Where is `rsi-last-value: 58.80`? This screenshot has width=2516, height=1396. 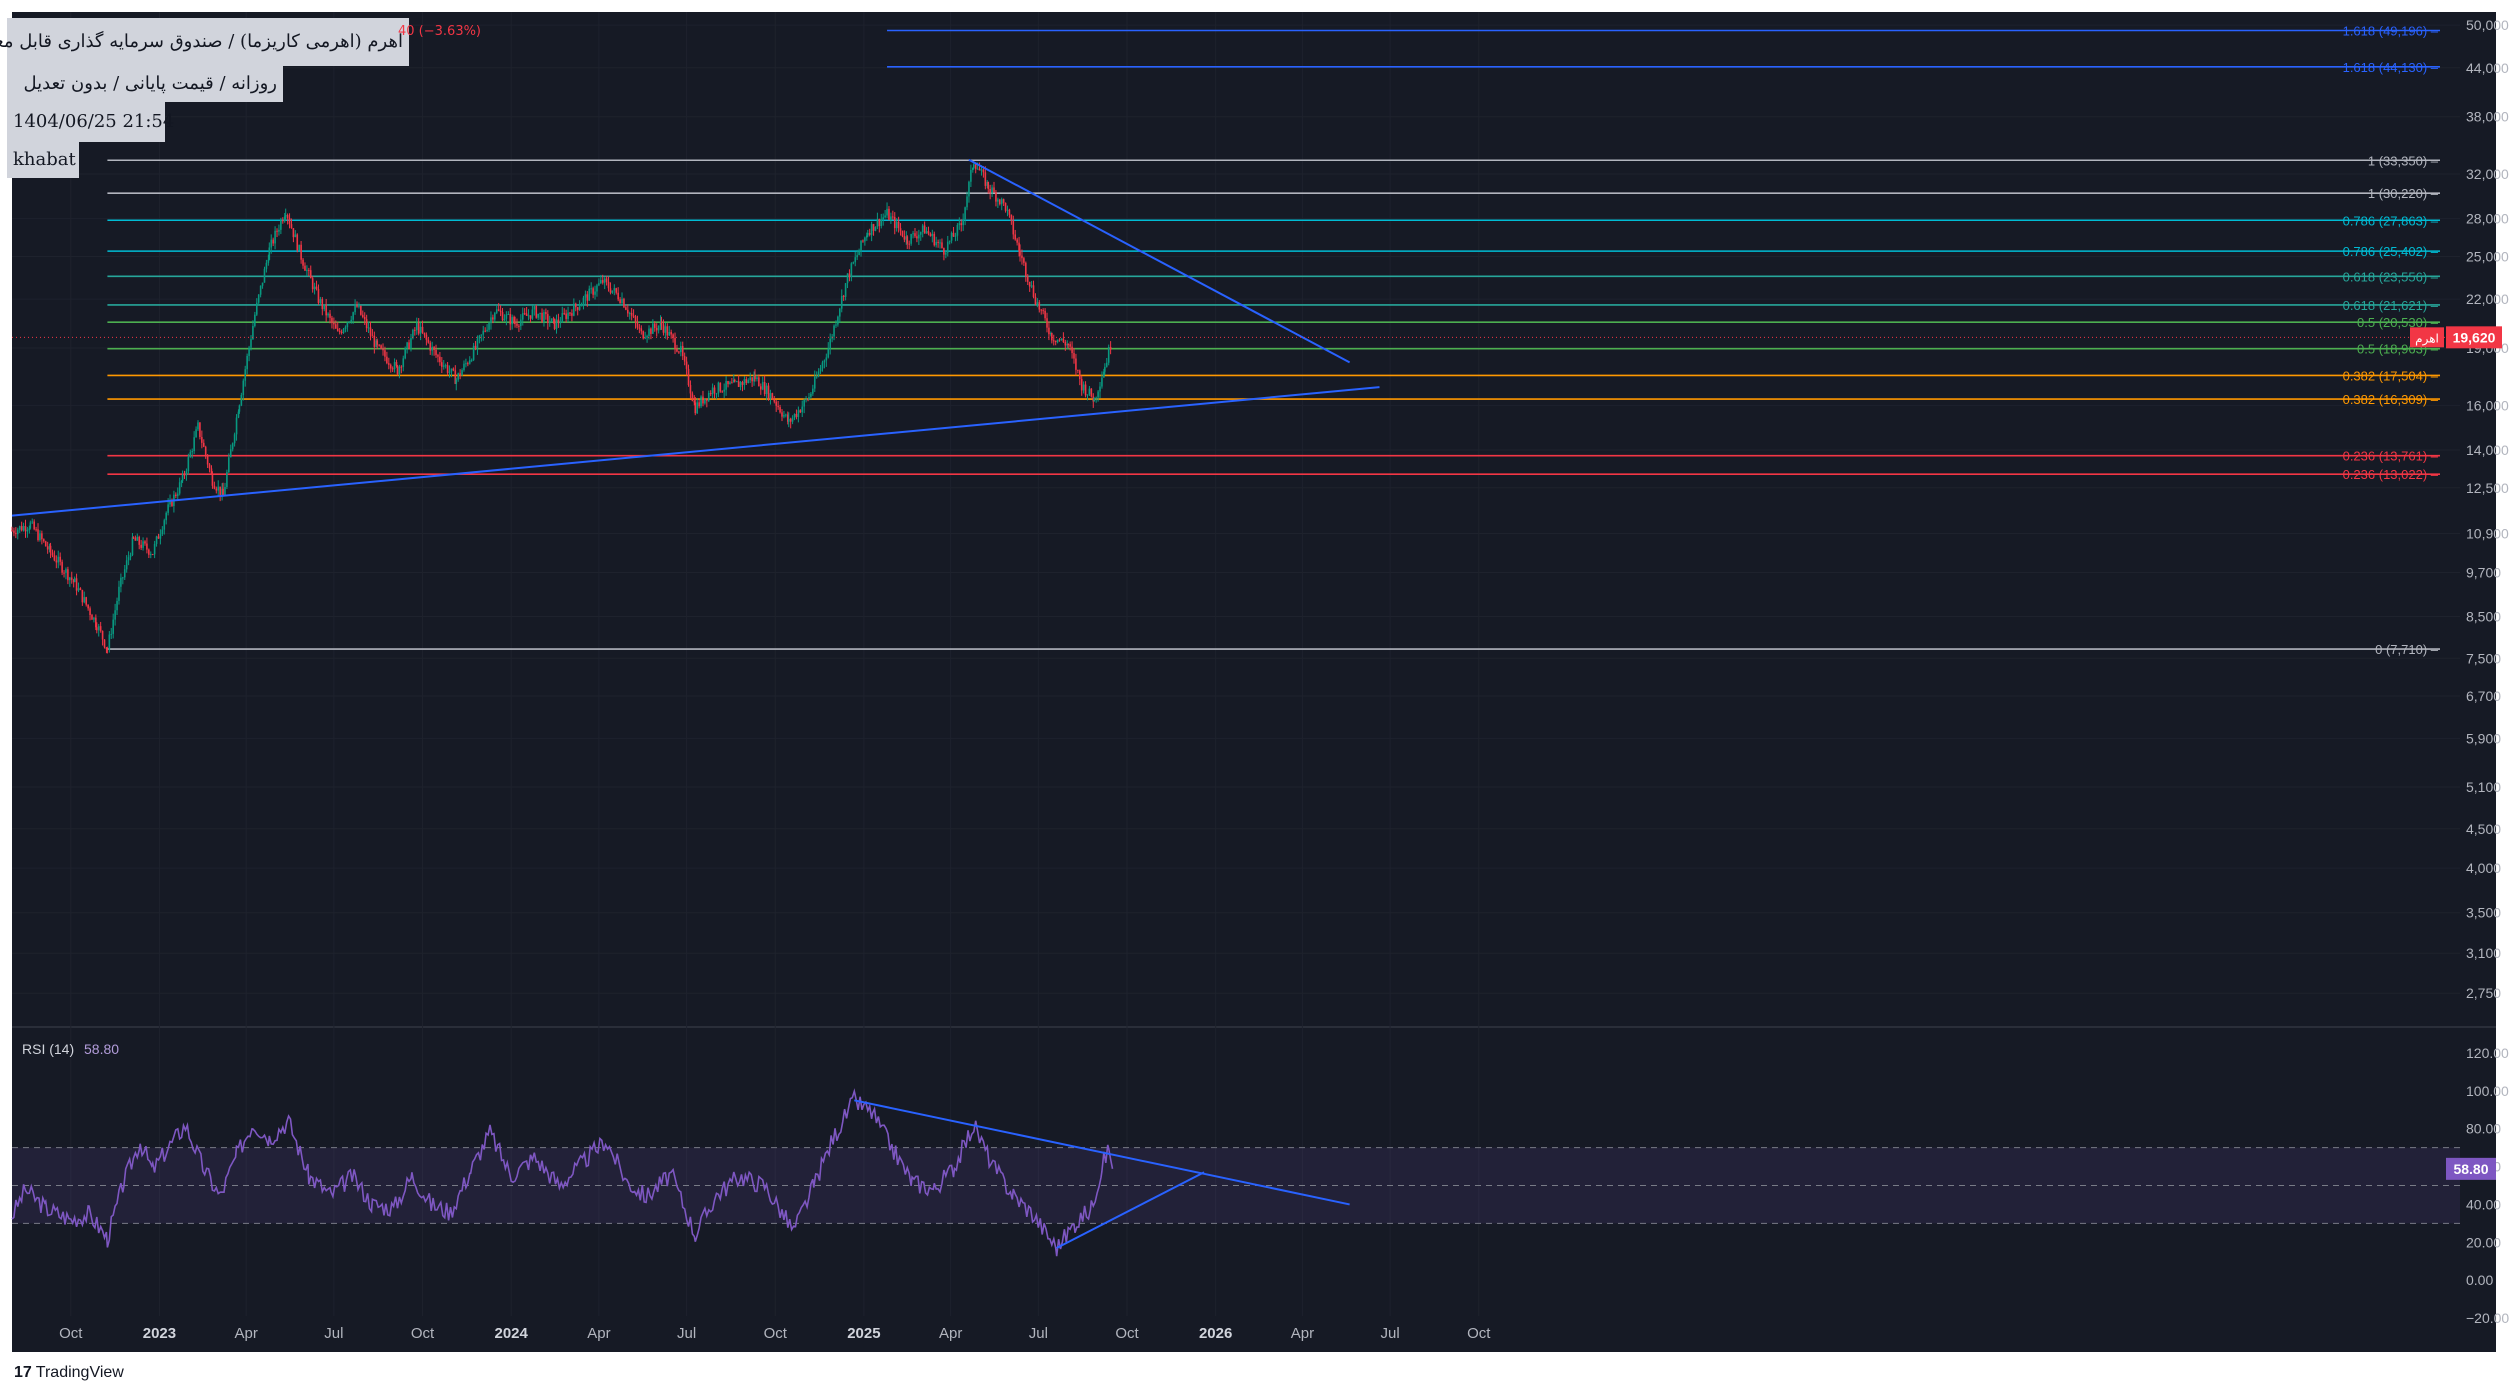
rsi-last-value: 58.80 is located at coordinates (2470, 1169).